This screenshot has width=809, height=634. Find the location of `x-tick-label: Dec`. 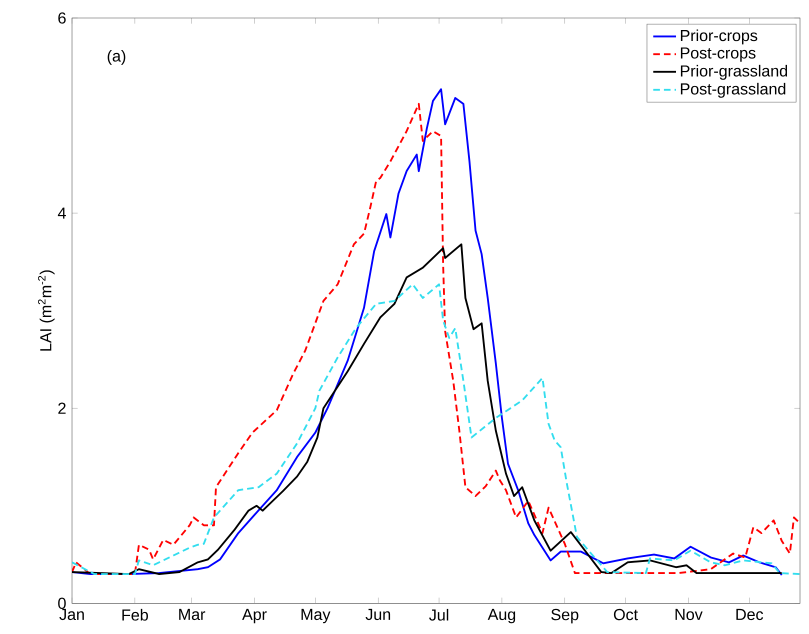

x-tick-label: Dec is located at coordinates (750, 614).